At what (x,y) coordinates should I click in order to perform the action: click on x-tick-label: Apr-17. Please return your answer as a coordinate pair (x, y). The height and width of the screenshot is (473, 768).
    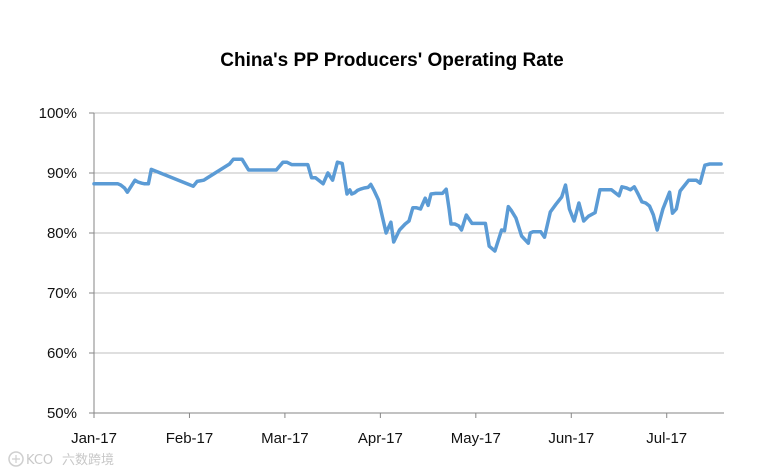
    Looking at the image, I should click on (380, 438).